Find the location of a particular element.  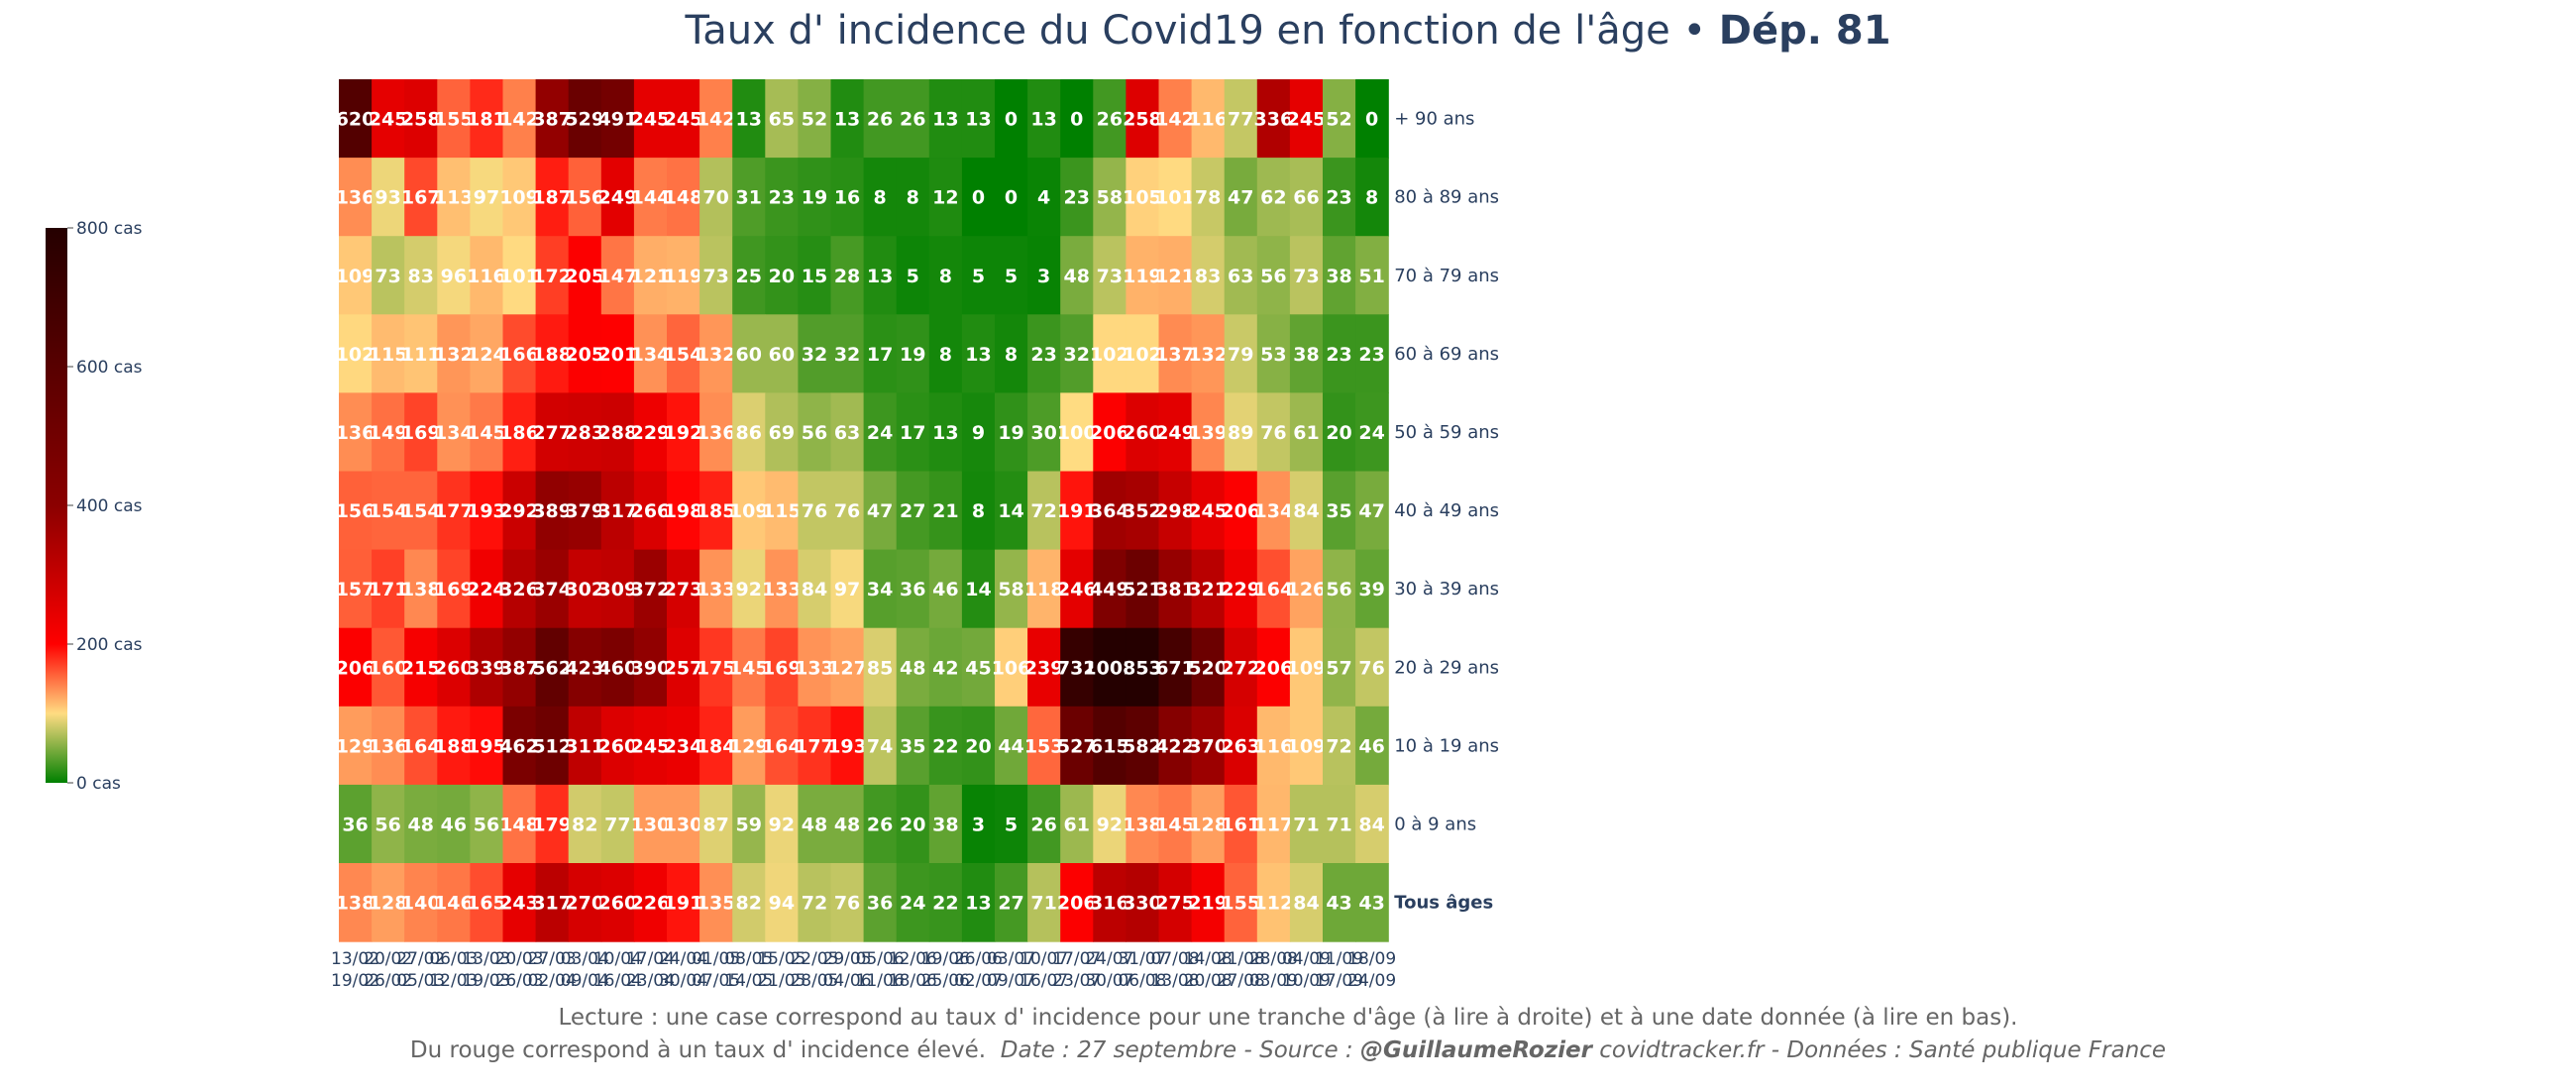

footer-author: @GuillaumeRozier is located at coordinates (1475, 1050).